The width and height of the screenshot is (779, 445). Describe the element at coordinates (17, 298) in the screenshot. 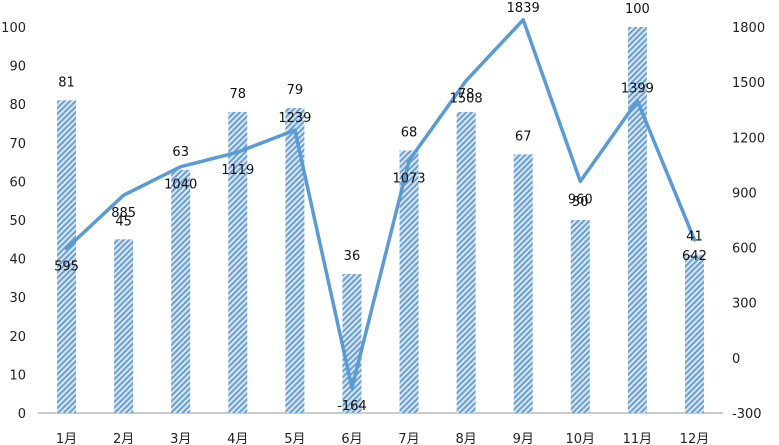

I see `y-left-tick-label: 30` at that location.